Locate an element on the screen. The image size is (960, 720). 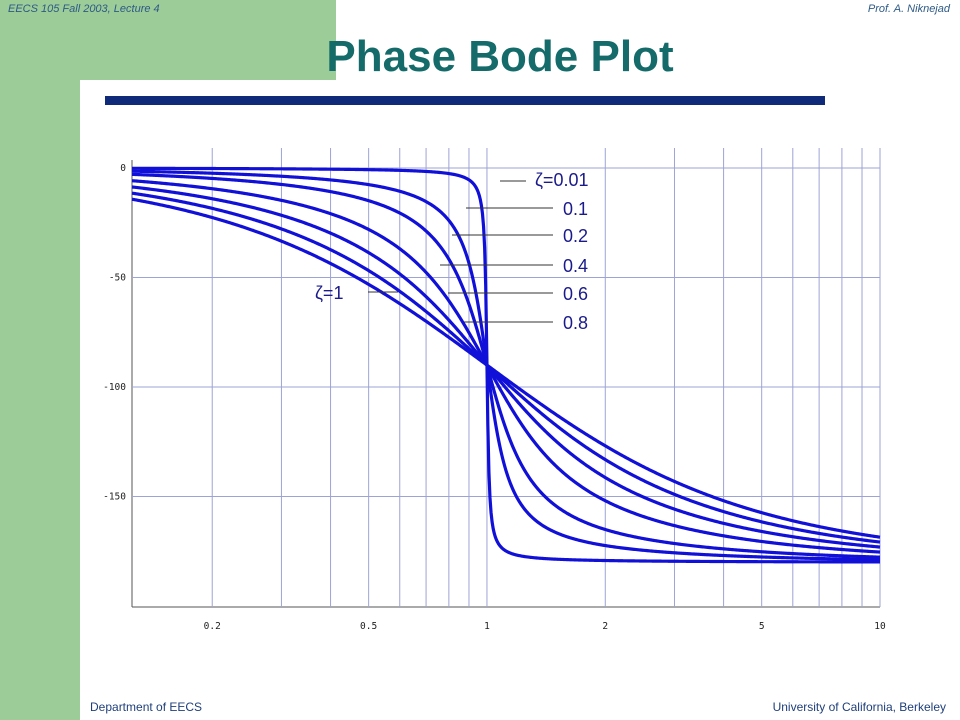
x-tick-label: 10 is located at coordinates (880, 626).